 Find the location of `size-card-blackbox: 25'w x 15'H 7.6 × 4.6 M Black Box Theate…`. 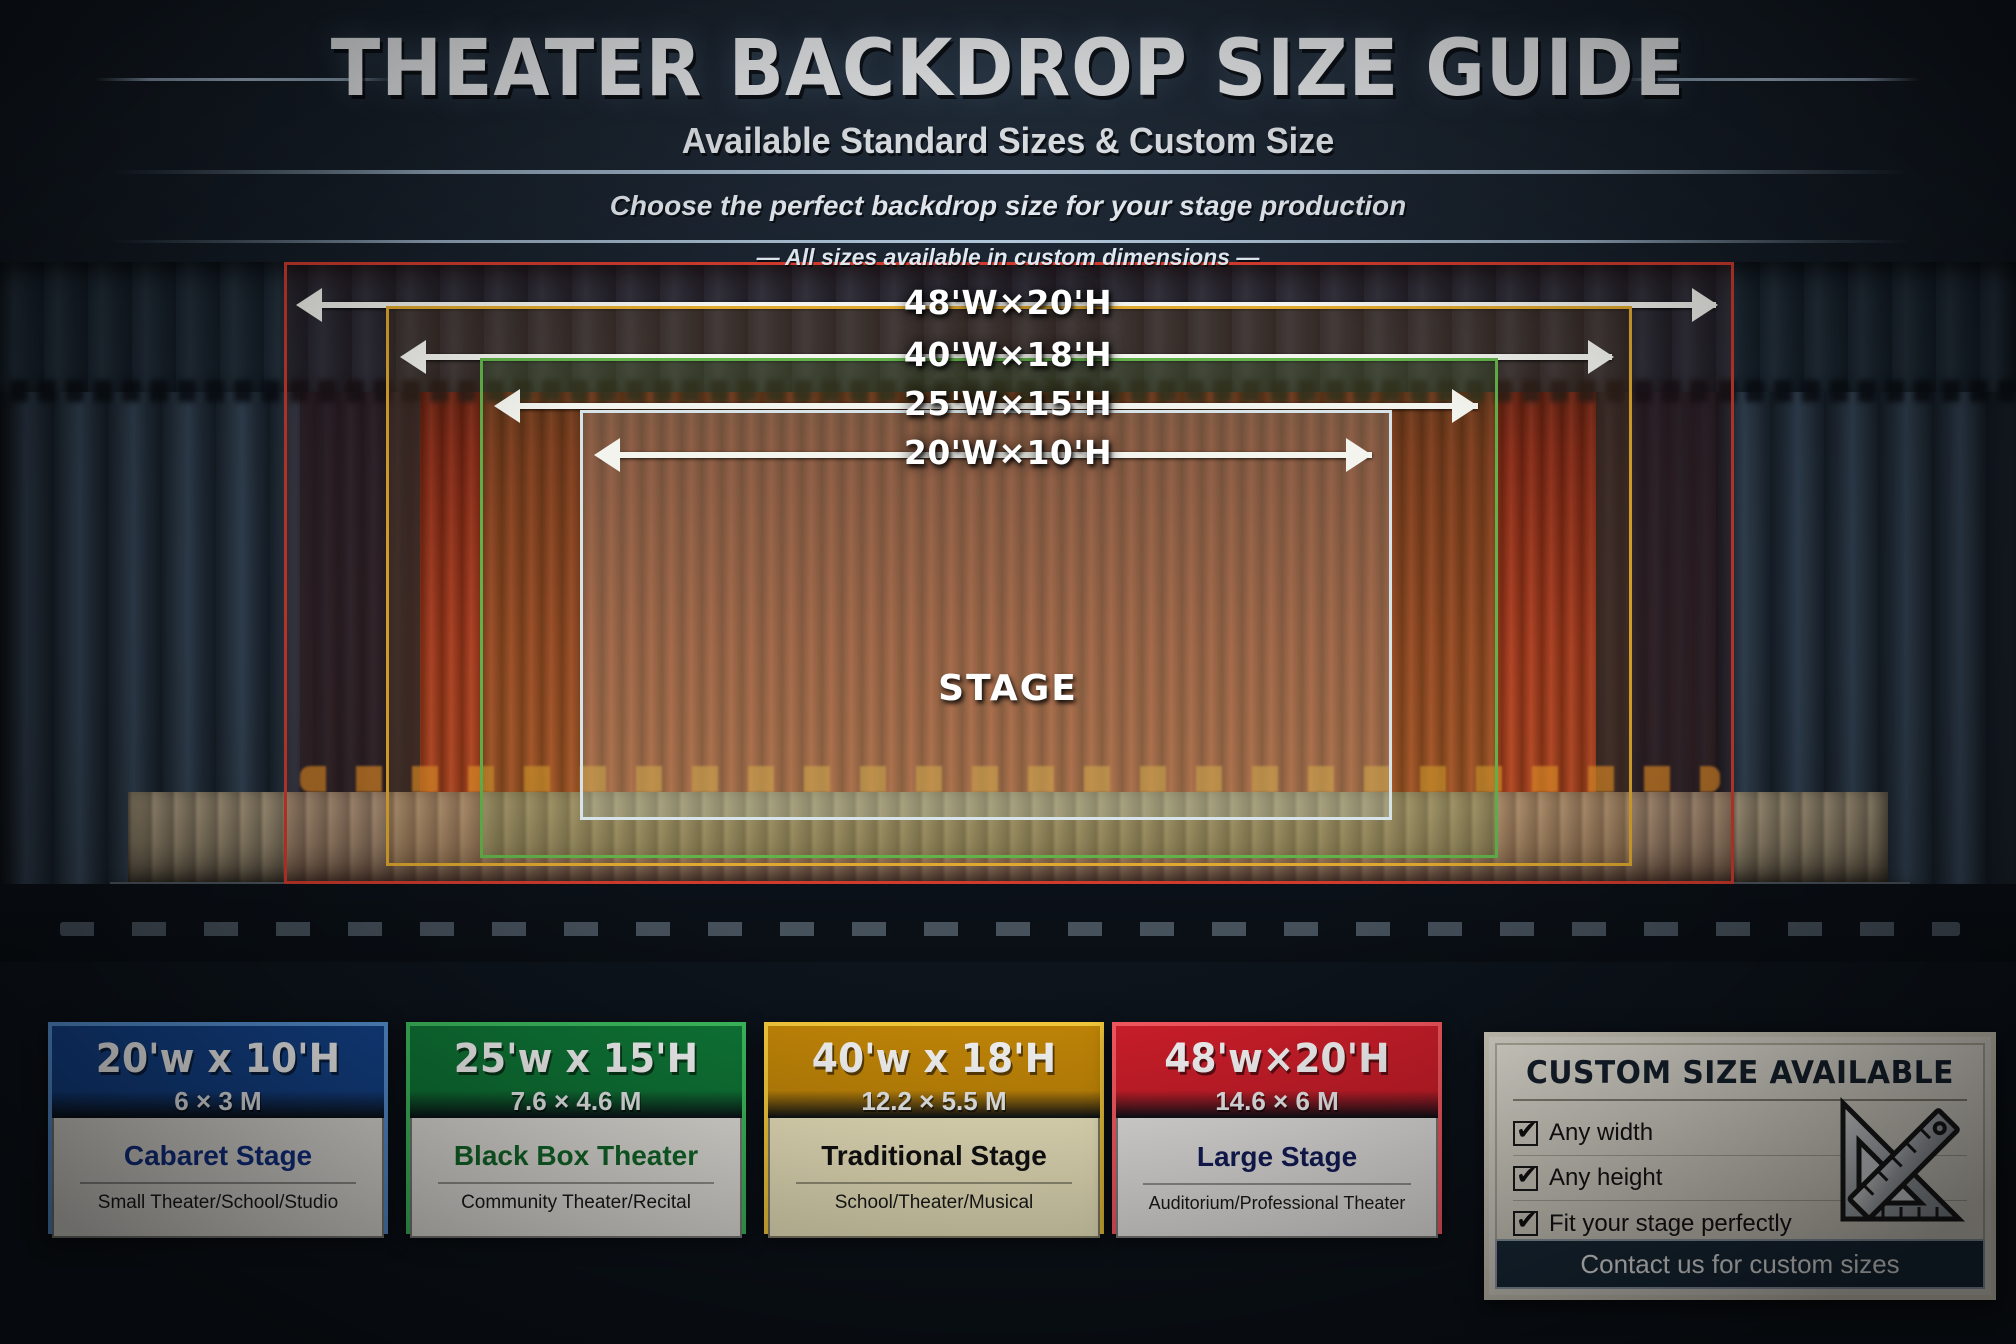

size-card-blackbox: 25'w x 15'H 7.6 × 4.6 M Black Box Theate… is located at coordinates (576, 1130).